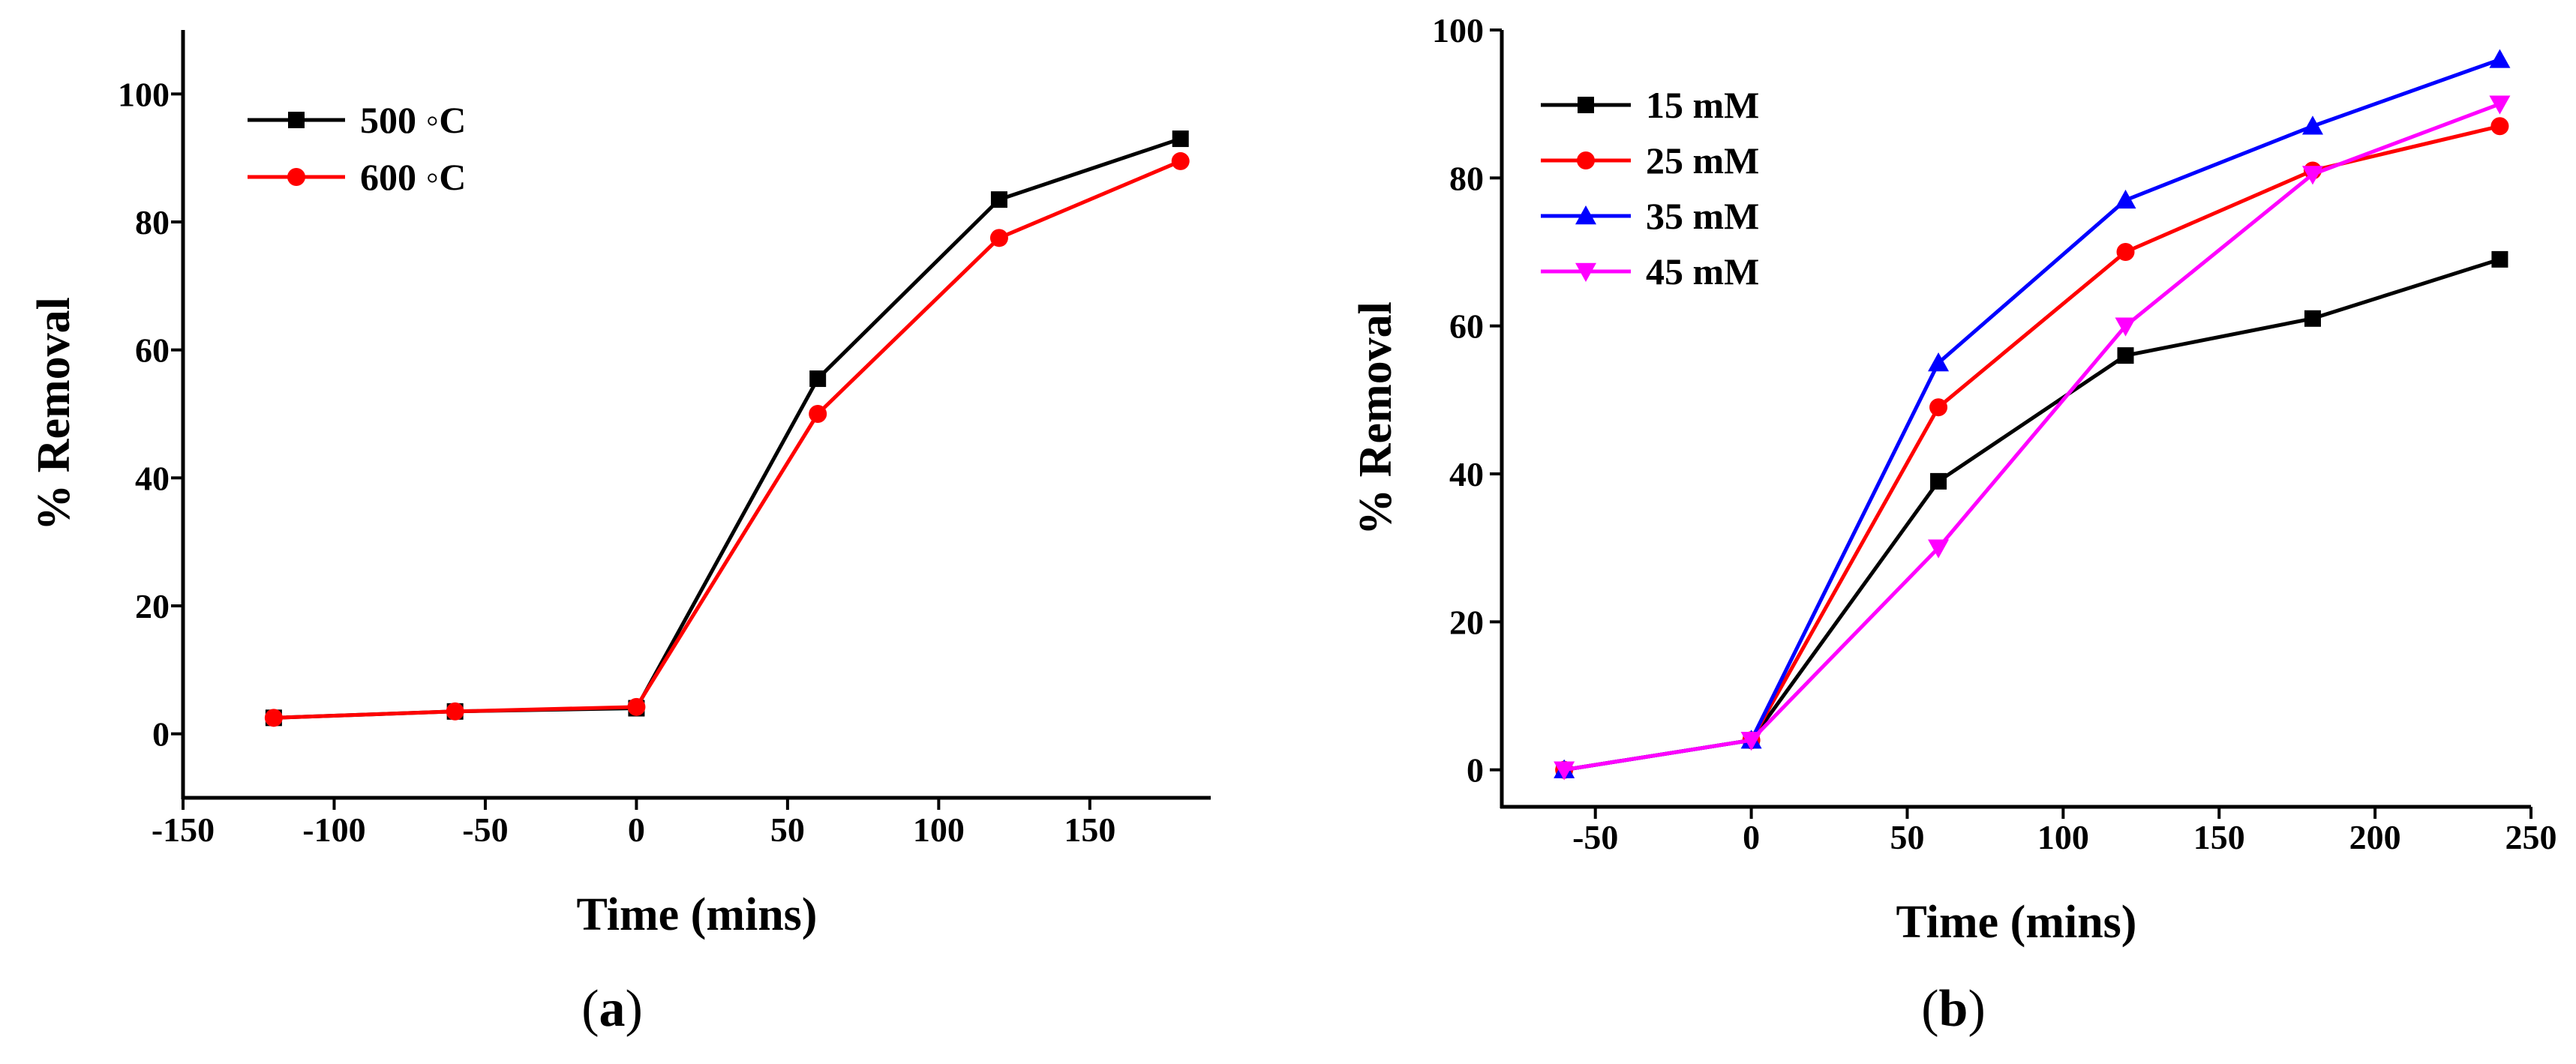 This screenshot has height=1064, width=2576. I want to click on legend: 500 ◦C 600 ◦C, so click(357, 148).